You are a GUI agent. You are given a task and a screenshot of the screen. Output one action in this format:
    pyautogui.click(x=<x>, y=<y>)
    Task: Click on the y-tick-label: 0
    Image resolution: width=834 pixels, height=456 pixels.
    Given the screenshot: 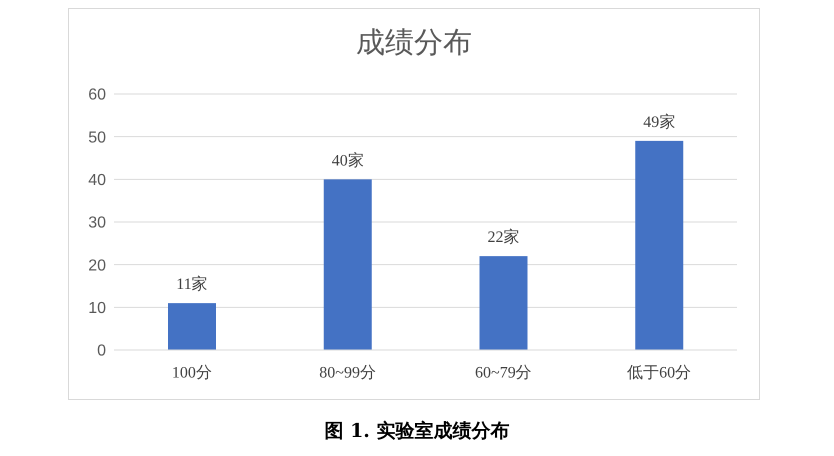 What is the action you would take?
    pyautogui.click(x=101, y=351)
    